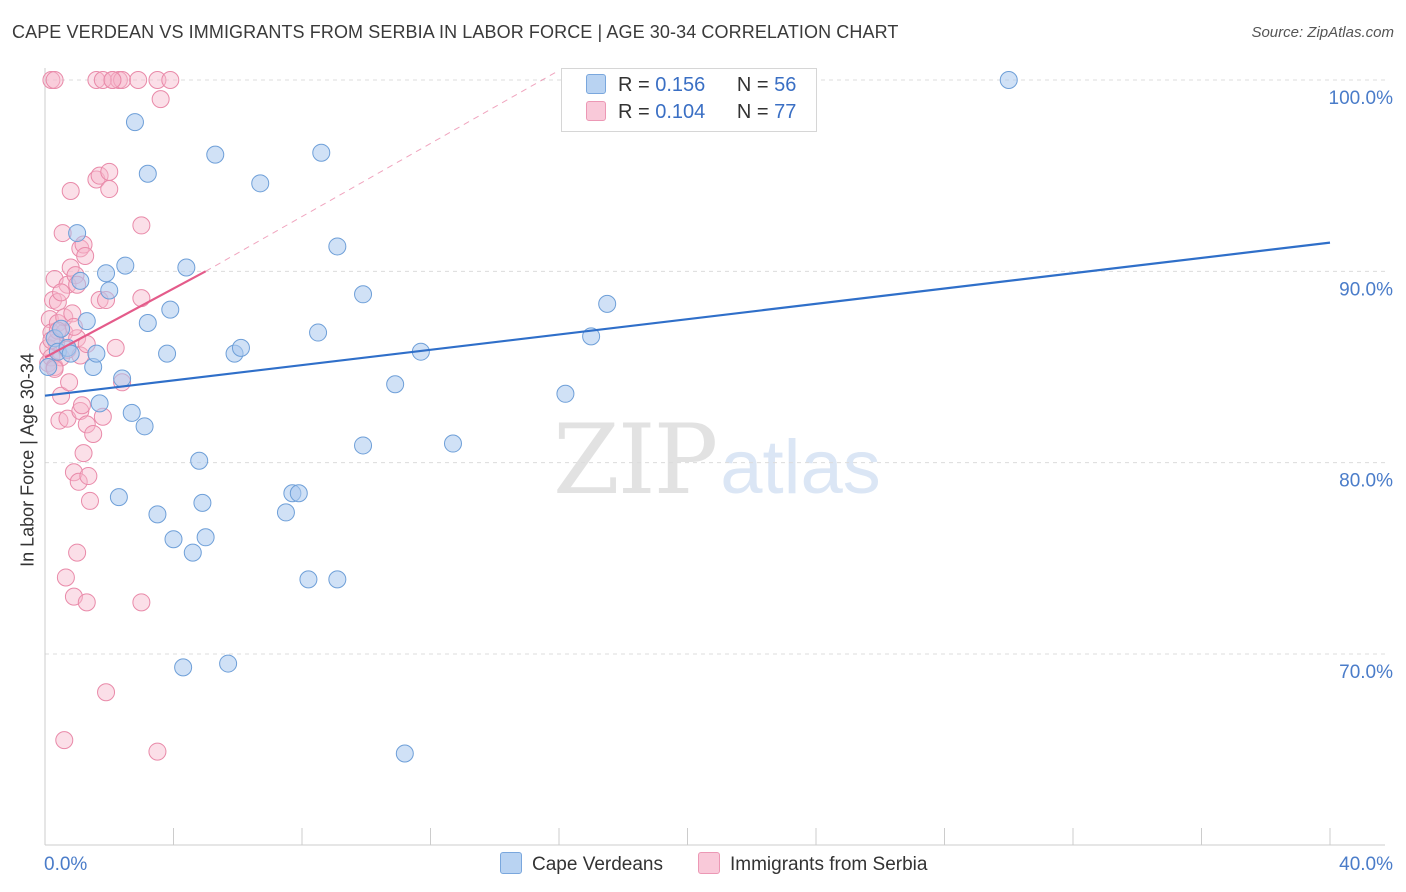 The image size is (1406, 892). I want to click on watermark-zip: ZIP, so click(635, 460).